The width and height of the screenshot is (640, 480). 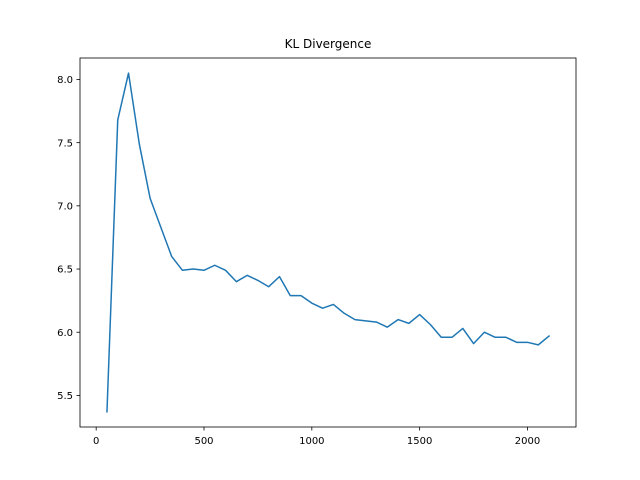 I want to click on x-tick-label: 1500, so click(x=419, y=441).